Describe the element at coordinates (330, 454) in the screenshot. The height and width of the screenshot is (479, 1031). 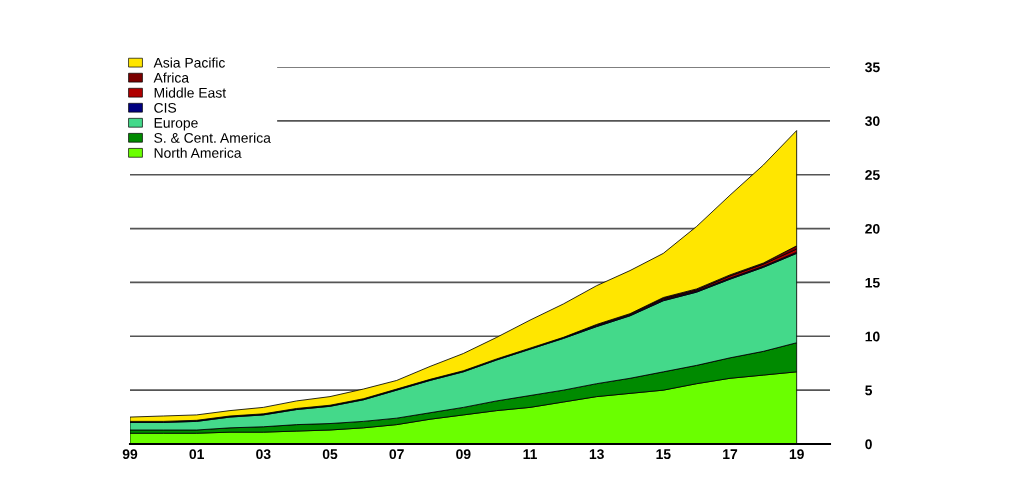
I see `x-tick-label: 05` at that location.